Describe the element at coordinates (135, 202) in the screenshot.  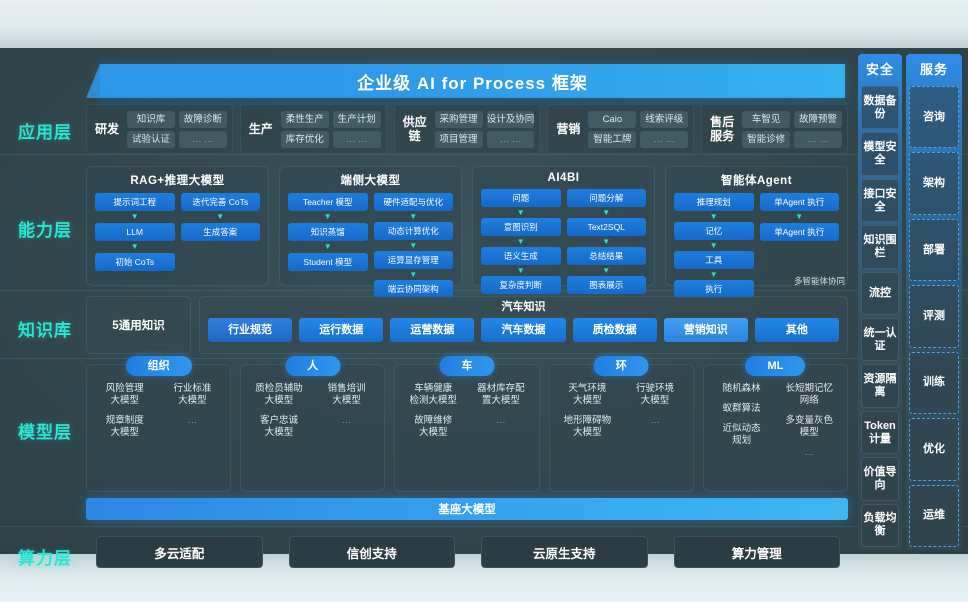
I see `capability-chip: 提示词工程` at that location.